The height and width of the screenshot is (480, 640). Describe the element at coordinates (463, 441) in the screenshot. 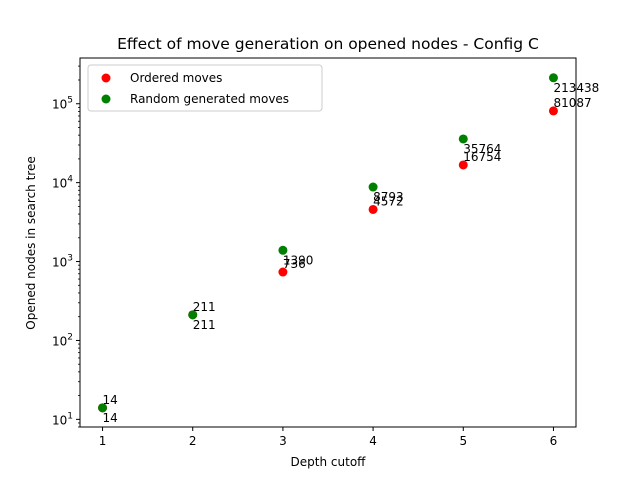

I see `x-tick-label: 5` at that location.